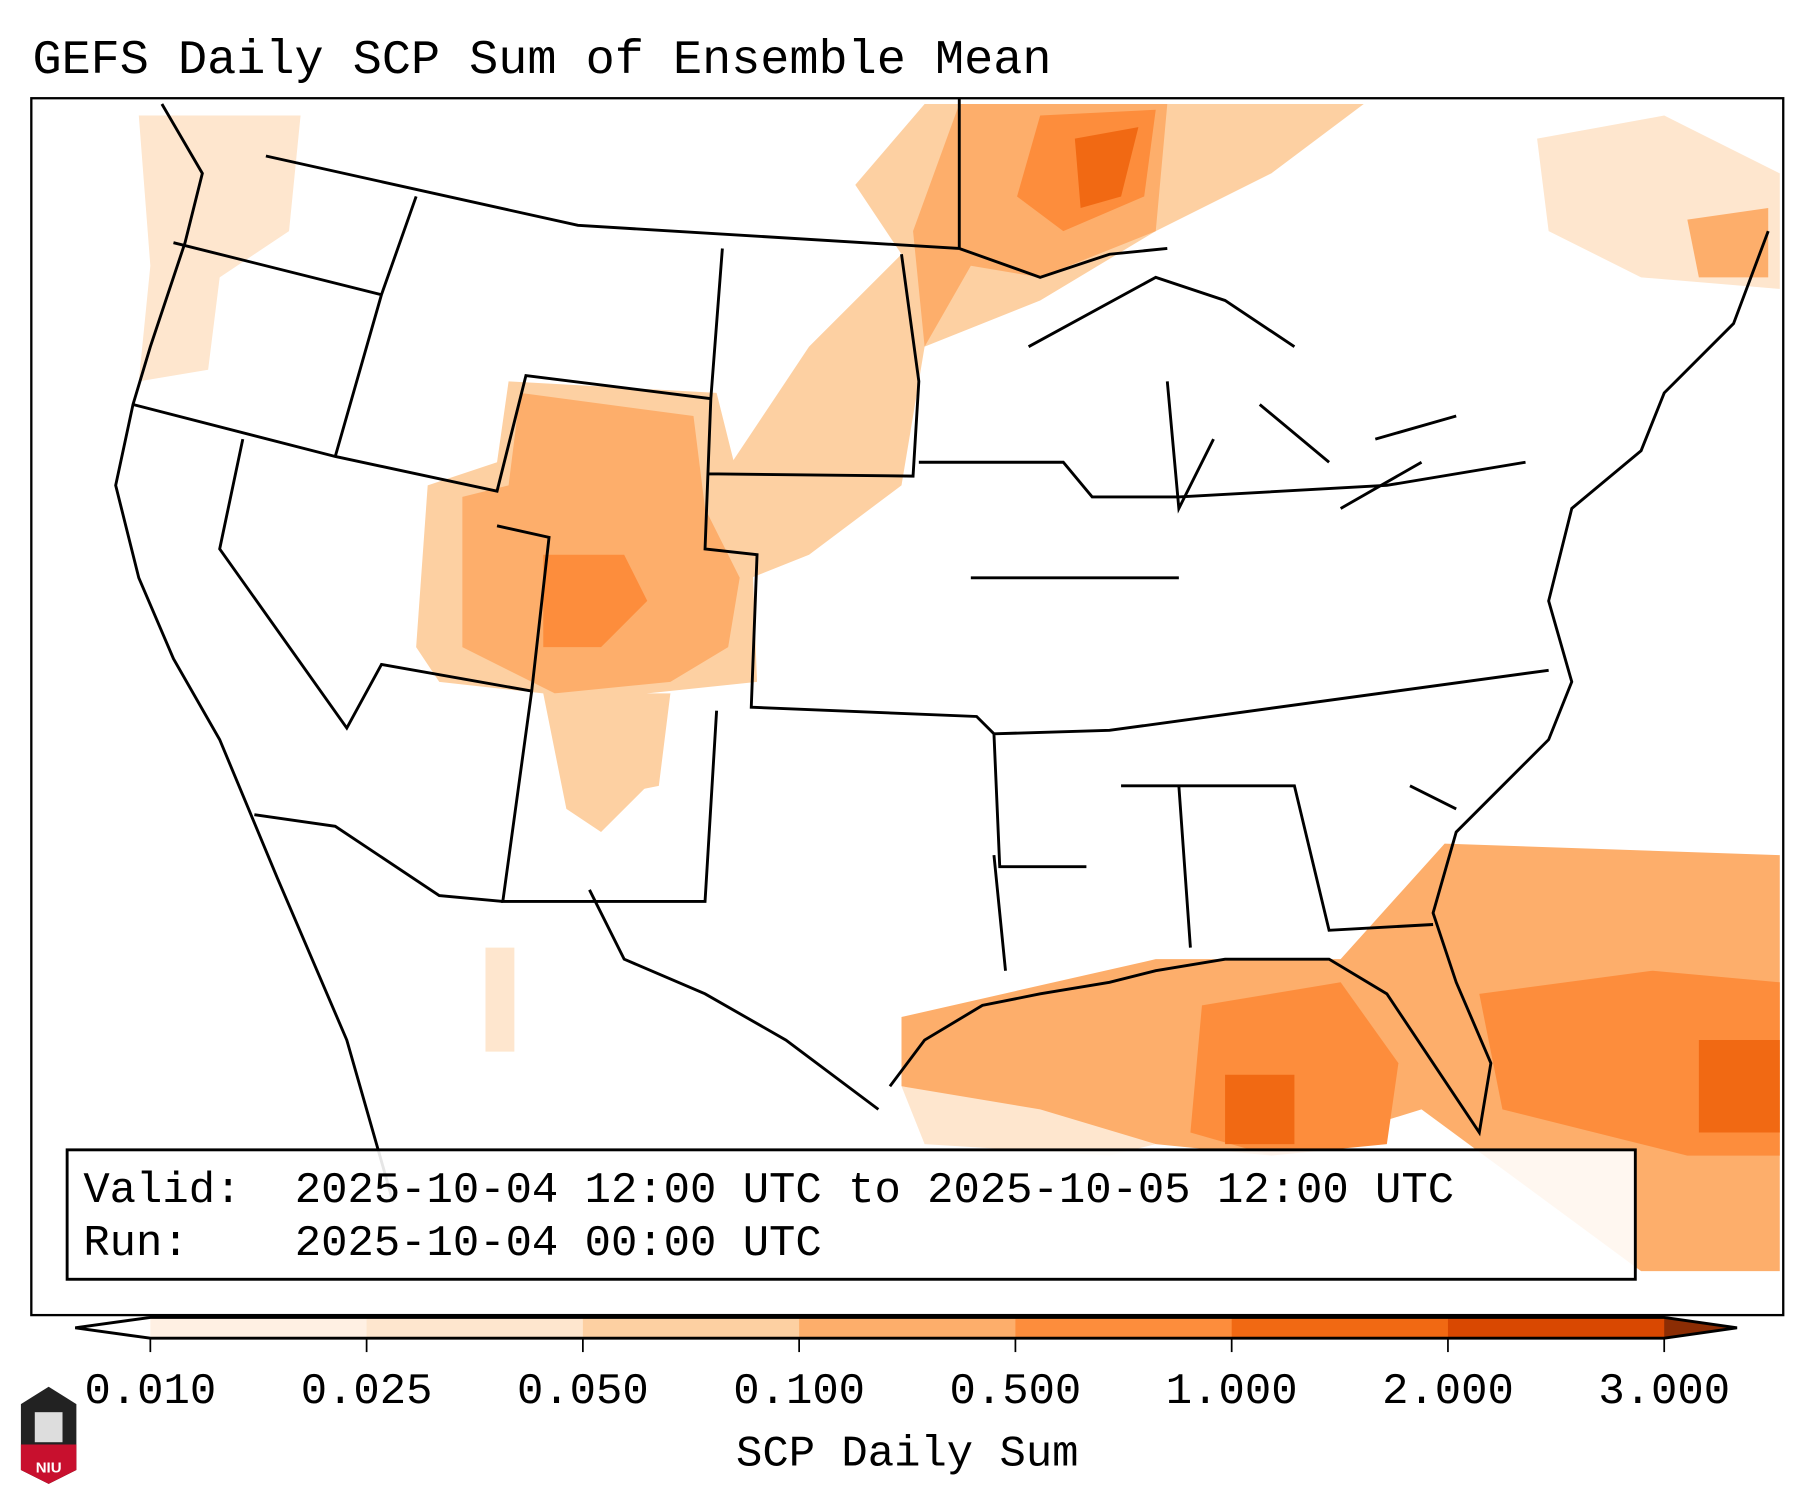  Describe the element at coordinates (135, 1244) in the screenshot. I see `run-label: Run:` at that location.